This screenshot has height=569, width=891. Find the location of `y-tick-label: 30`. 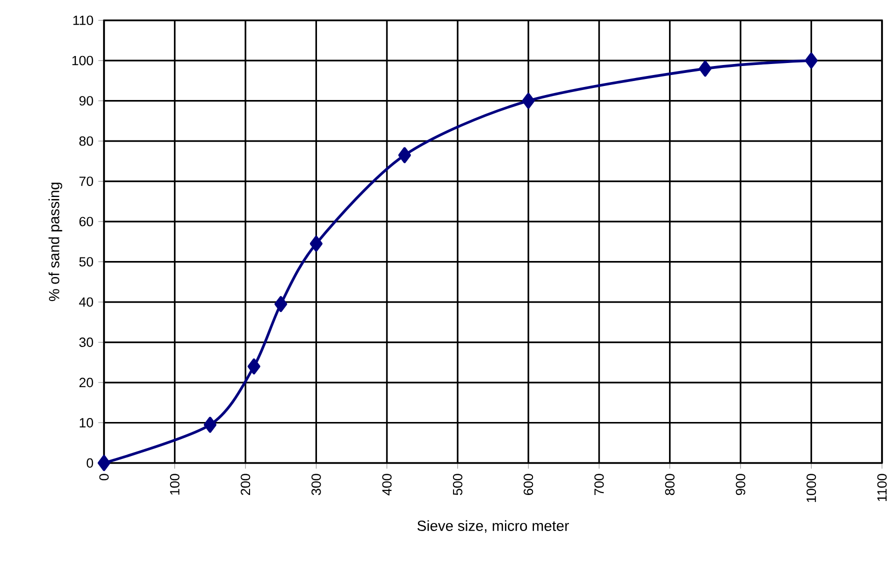

y-tick-label: 30 is located at coordinates (86, 342).